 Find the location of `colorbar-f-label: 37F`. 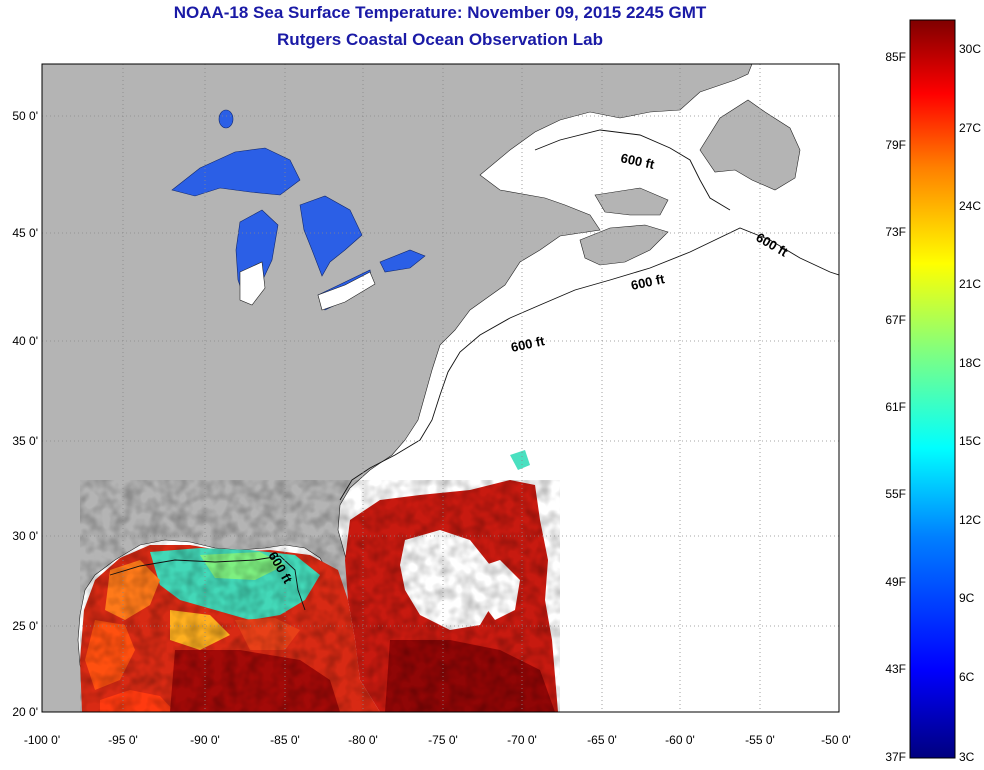

colorbar-f-label: 37F is located at coordinates (895, 757).